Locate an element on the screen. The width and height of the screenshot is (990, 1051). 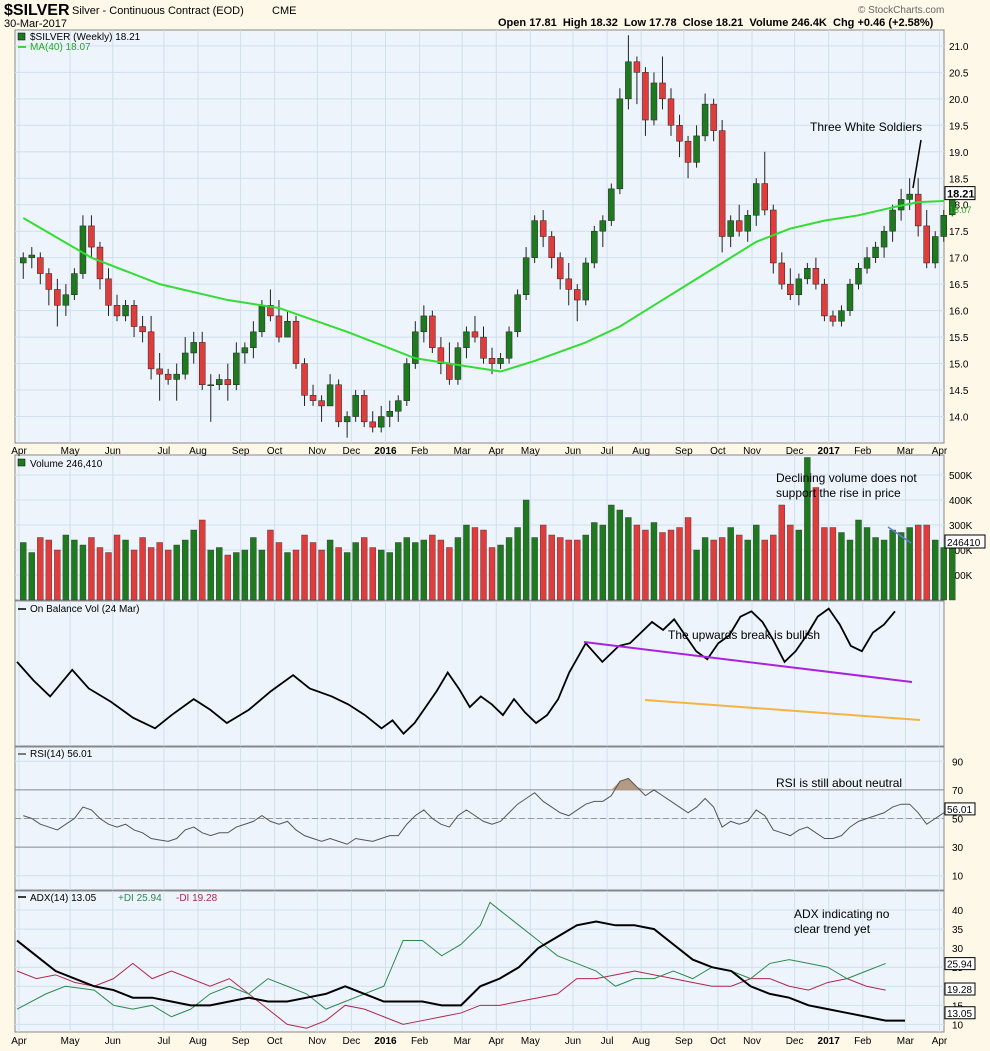
brand-label: © StockCharts.com is located at coordinates (901, 10).